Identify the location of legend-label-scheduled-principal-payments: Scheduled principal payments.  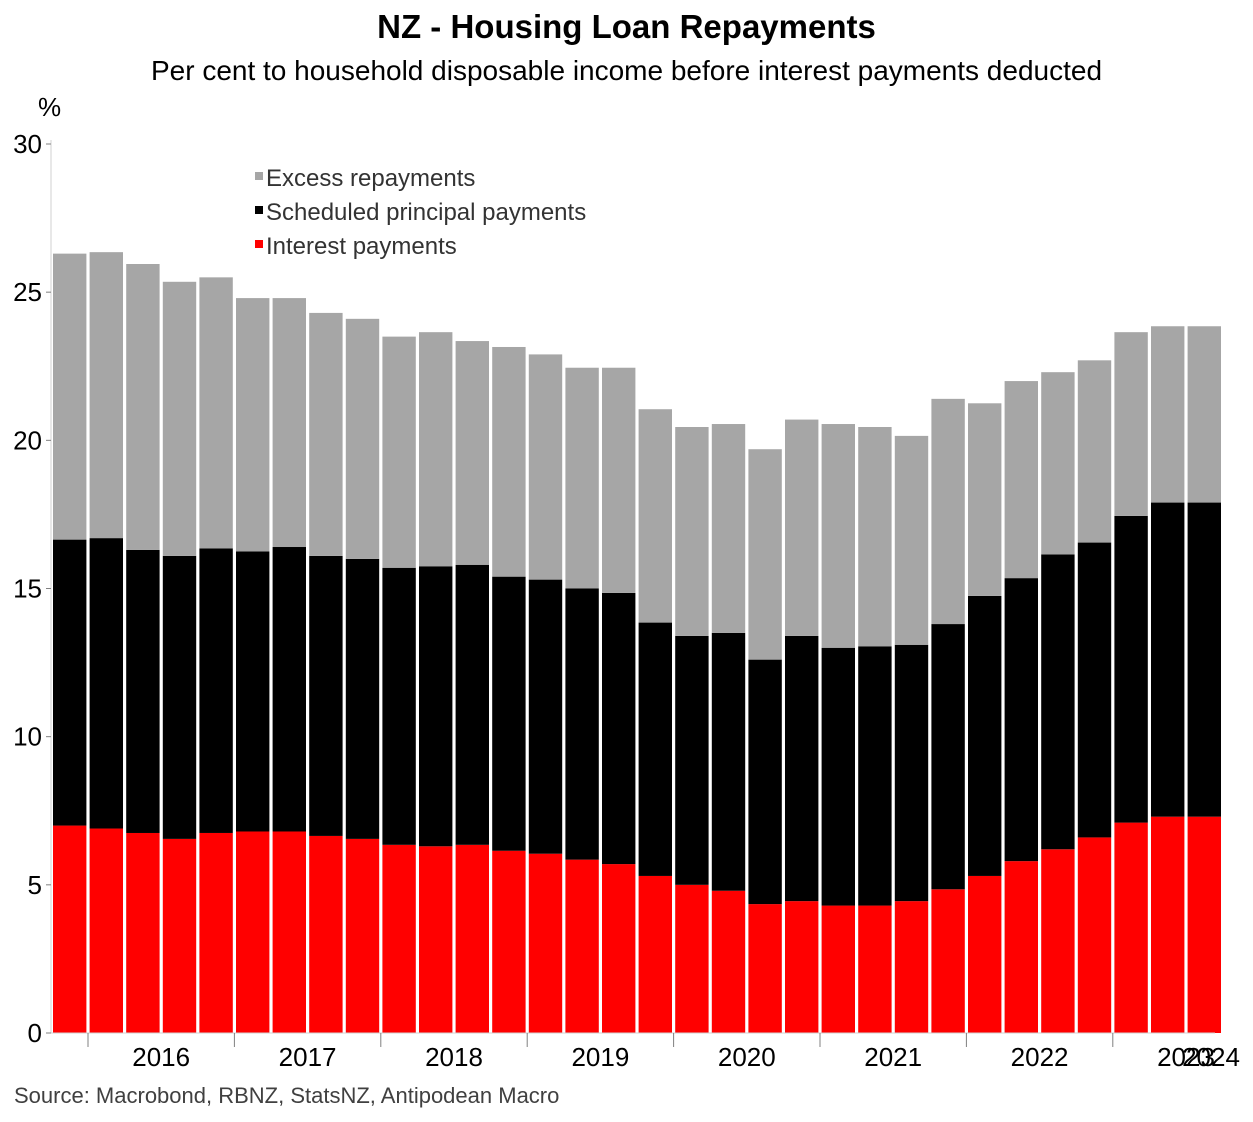
(426, 212).